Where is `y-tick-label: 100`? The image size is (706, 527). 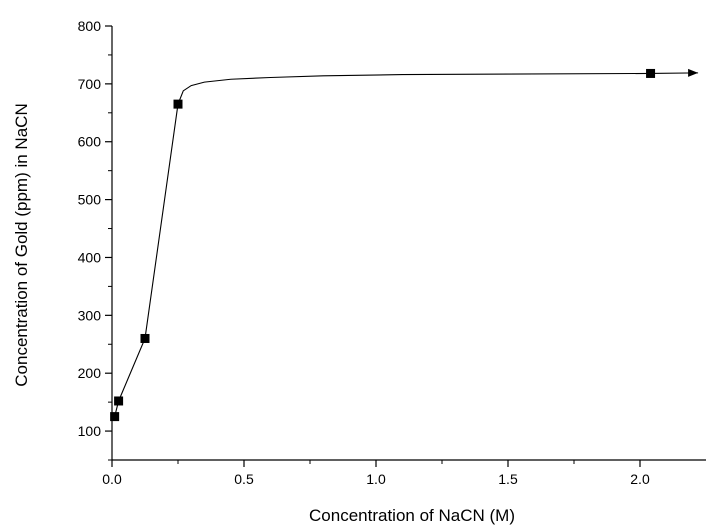
y-tick-label: 100 is located at coordinates (90, 431).